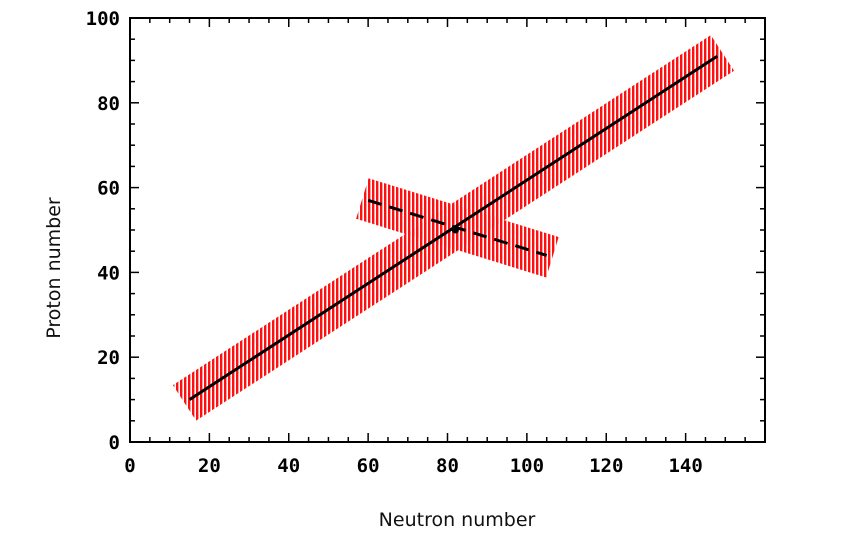 The width and height of the screenshot is (843, 548). Describe the element at coordinates (54, 268) in the screenshot. I see `y-axis-label: Proton number` at that location.